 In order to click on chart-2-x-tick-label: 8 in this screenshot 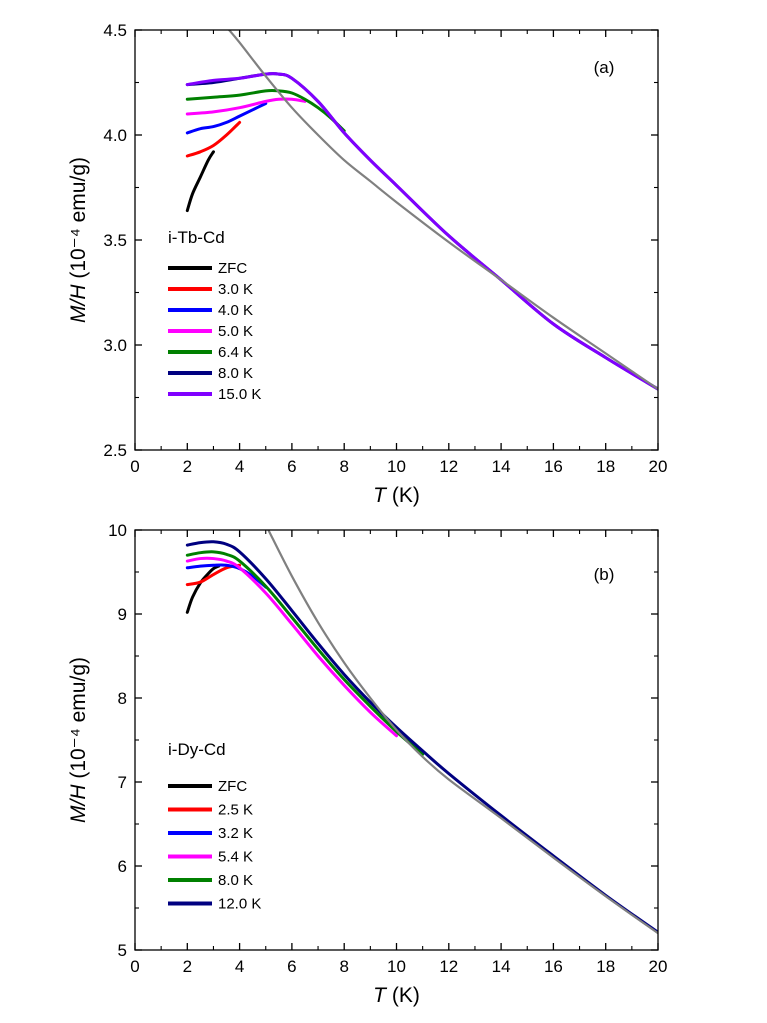, I will do `click(343, 966)`.